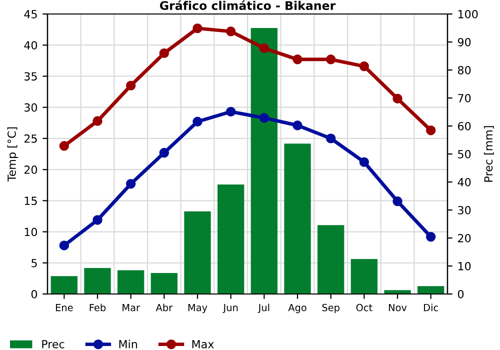  What do you see at coordinates (31, 232) in the screenshot?
I see `y-tick-label: 10` at bounding box center [31, 232].